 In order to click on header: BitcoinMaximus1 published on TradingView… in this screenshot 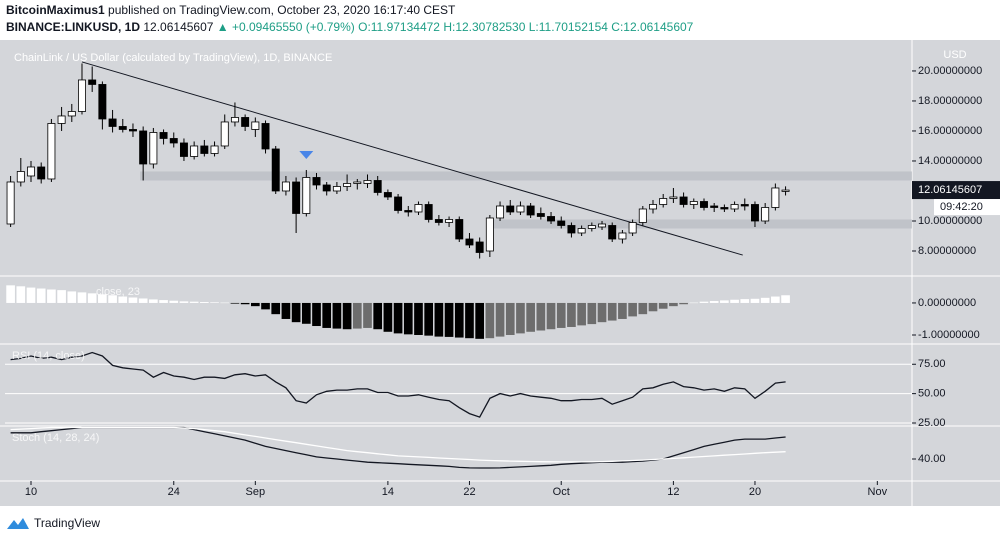, I will do `click(501, 19)`.